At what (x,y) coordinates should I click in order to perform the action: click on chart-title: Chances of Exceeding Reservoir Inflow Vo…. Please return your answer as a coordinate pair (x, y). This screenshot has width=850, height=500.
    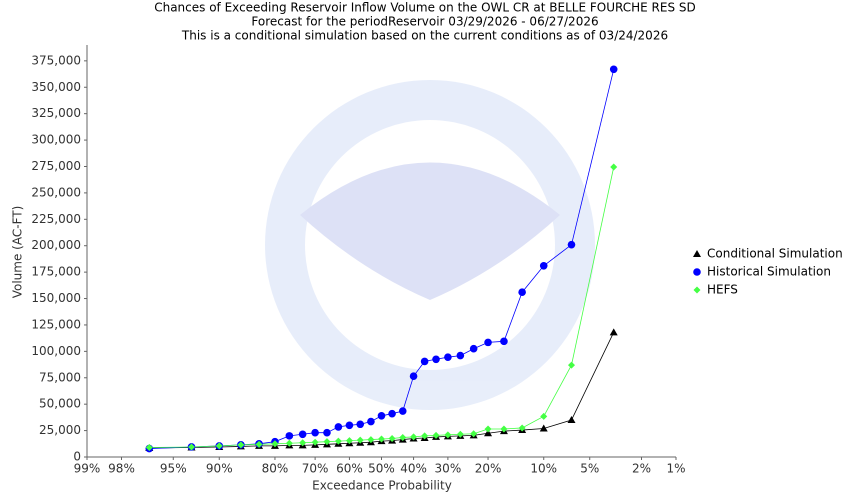
    Looking at the image, I should click on (425, 8).